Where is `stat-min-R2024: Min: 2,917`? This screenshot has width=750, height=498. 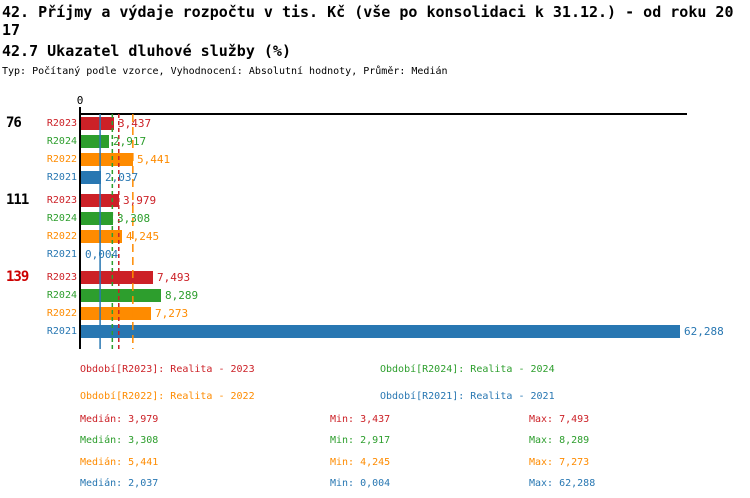
stat-min-R2024: Min: 2,917 is located at coordinates (360, 440).